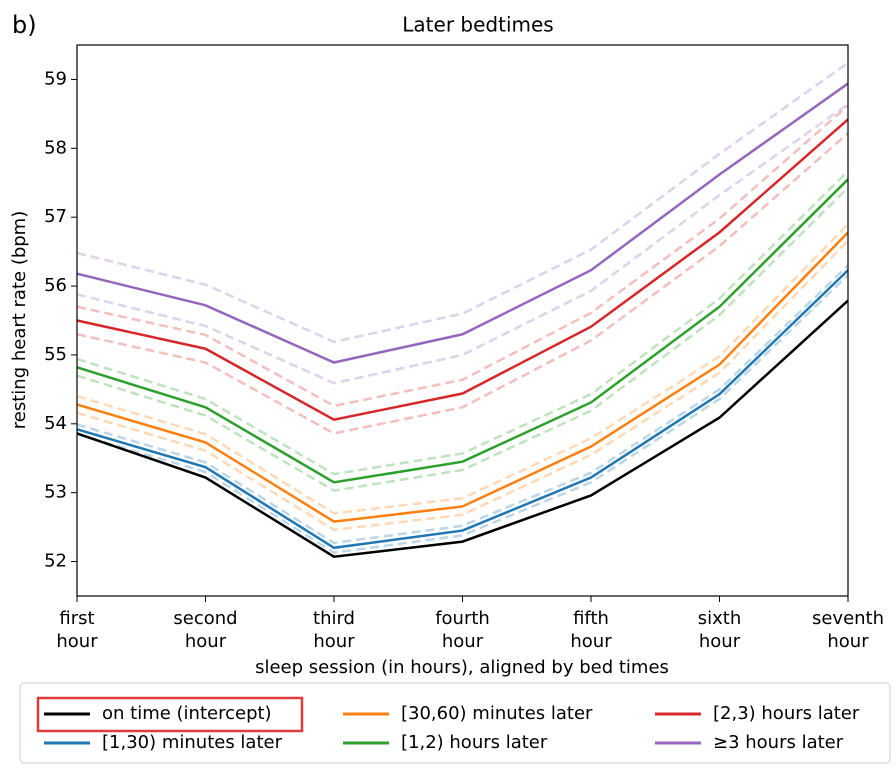  What do you see at coordinates (474, 742) in the screenshot?
I see `legend-label: [1,2) hours later` at bounding box center [474, 742].